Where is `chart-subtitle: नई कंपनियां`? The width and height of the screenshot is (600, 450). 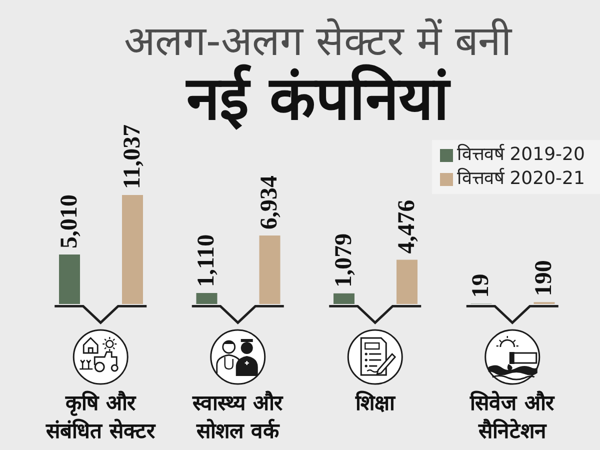
chart-subtitle: नई कंपनियां is located at coordinates (318, 99).